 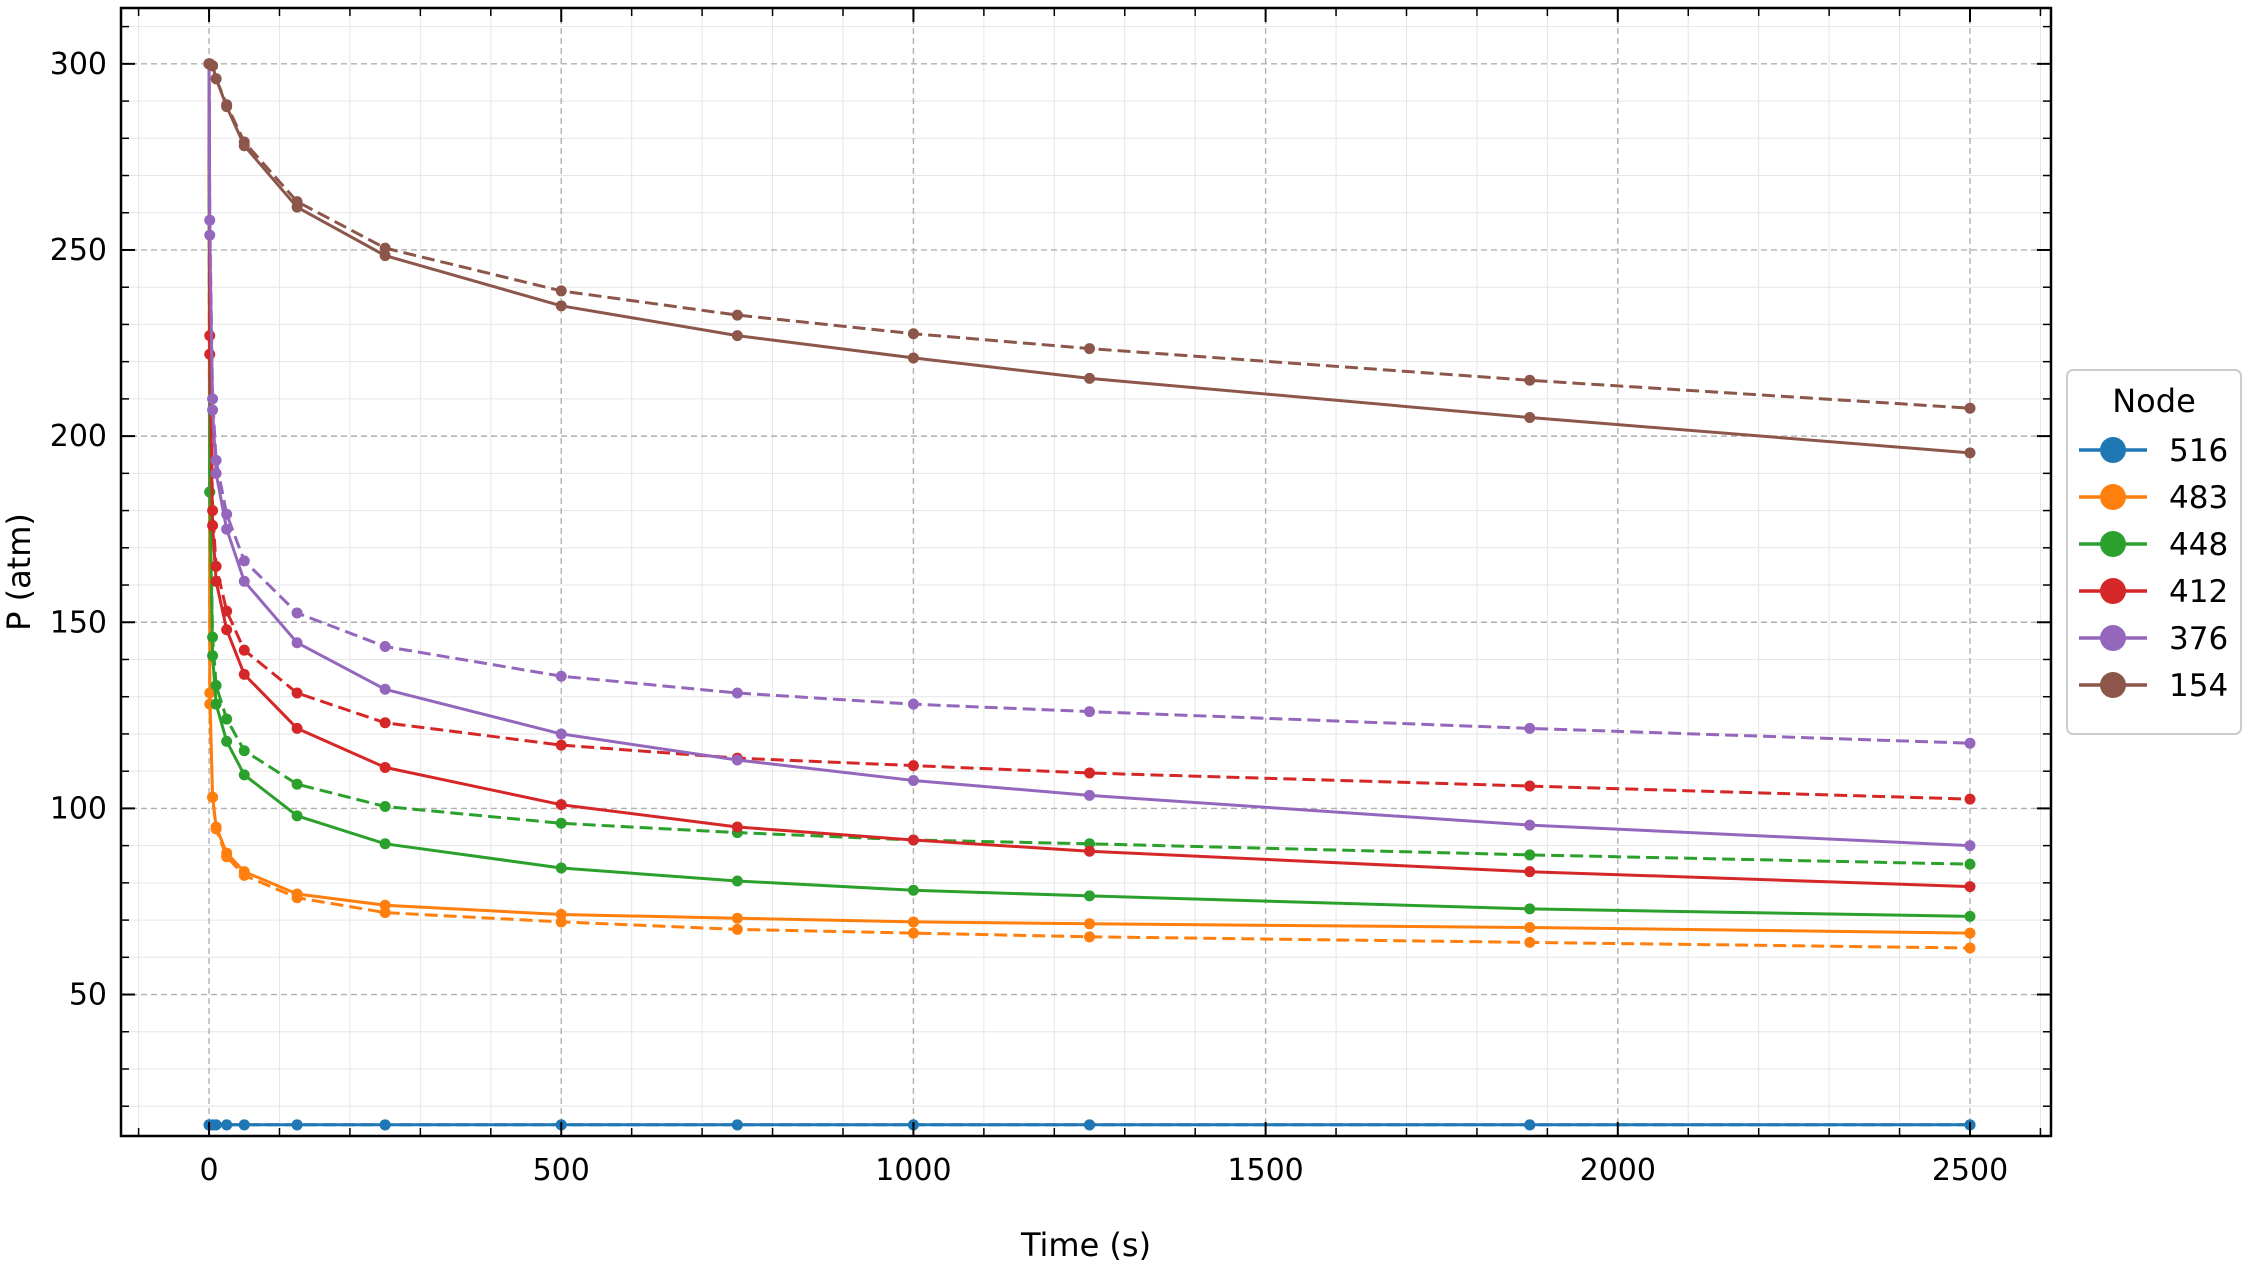 What do you see at coordinates (561, 1170) in the screenshot?
I see `x-tick-label: 500` at bounding box center [561, 1170].